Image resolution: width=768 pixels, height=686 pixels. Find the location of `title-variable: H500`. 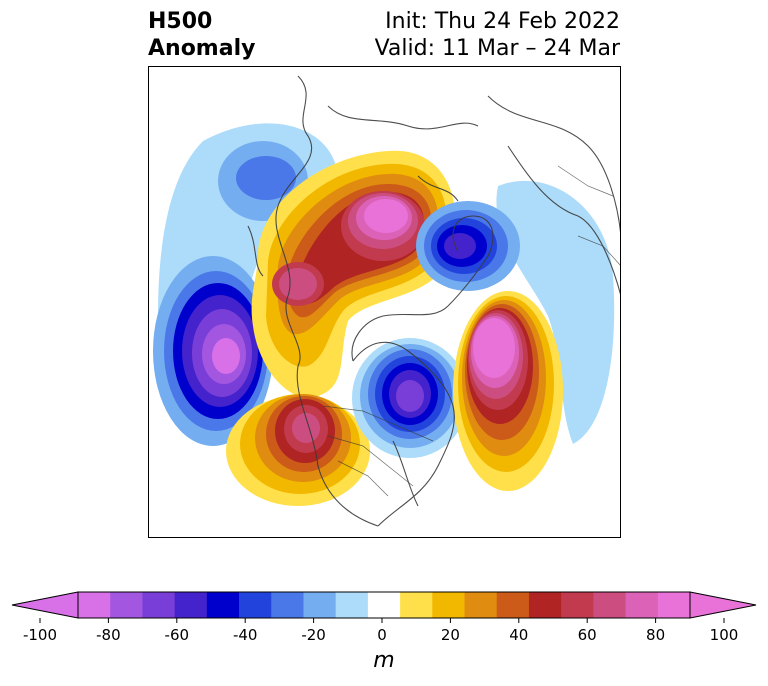

title-variable: H500 is located at coordinates (180, 21).